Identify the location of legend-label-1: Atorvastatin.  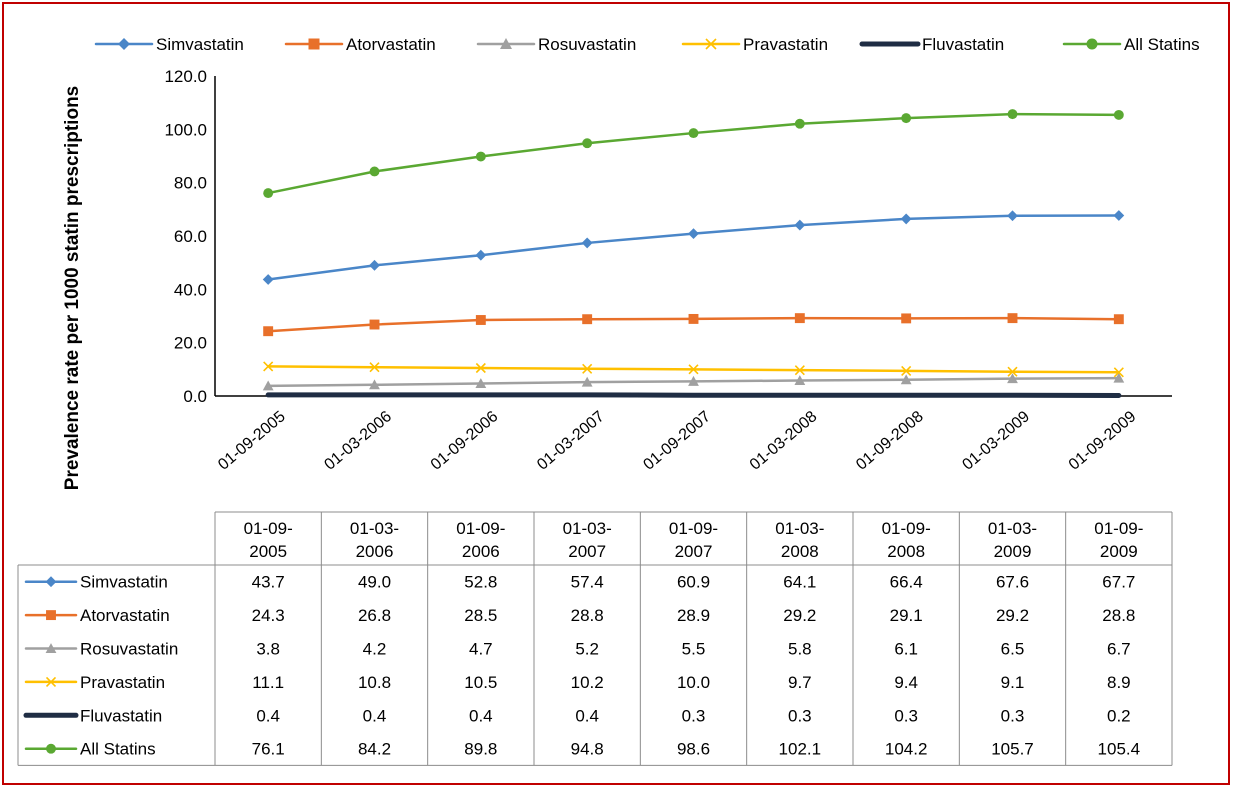
(391, 44).